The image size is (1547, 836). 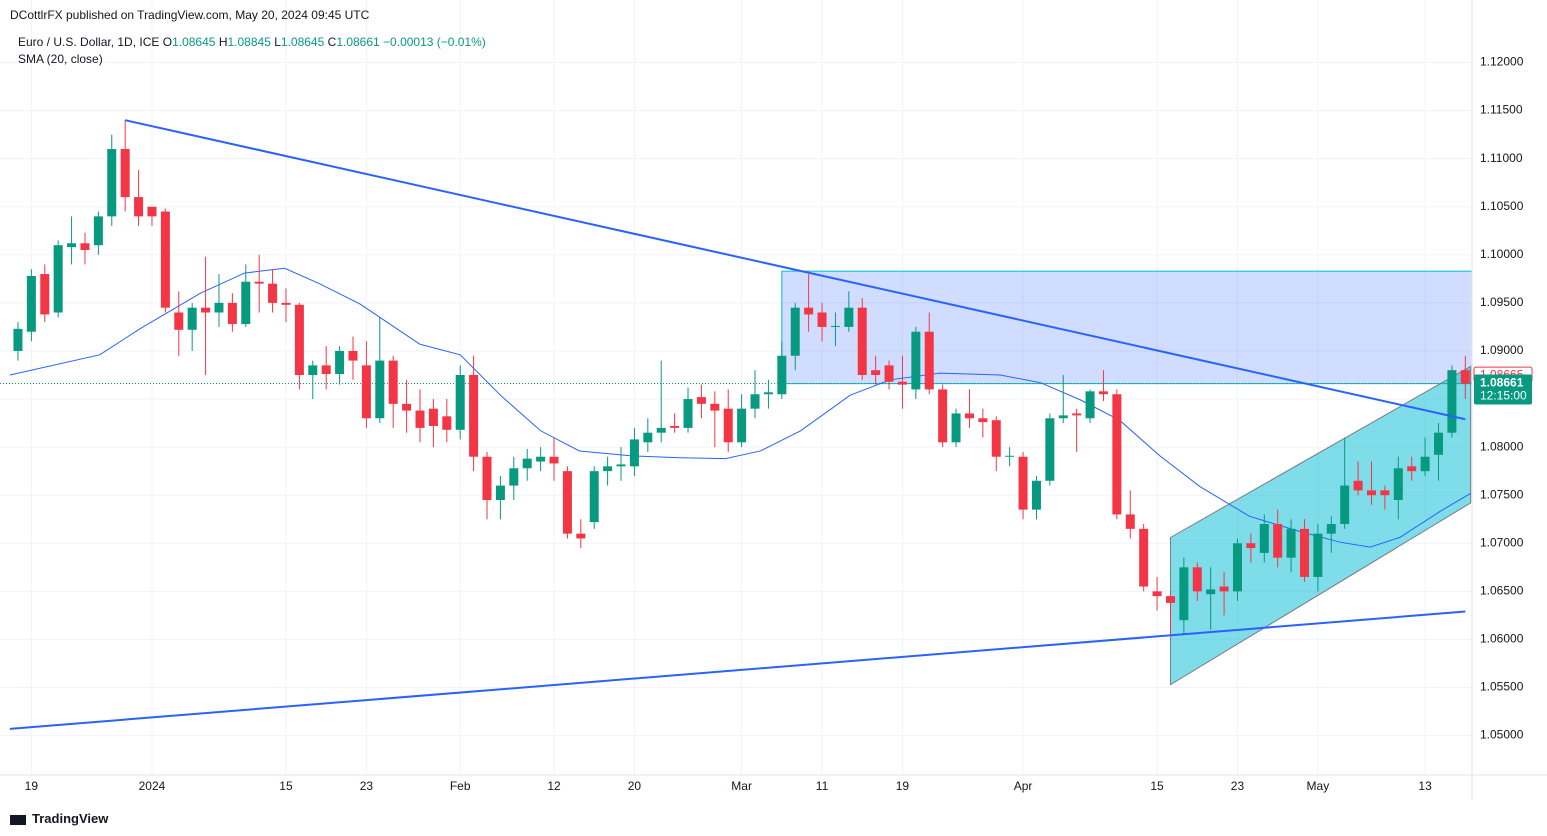 I want to click on y-tick-label: 1.05500, so click(x=1502, y=687).